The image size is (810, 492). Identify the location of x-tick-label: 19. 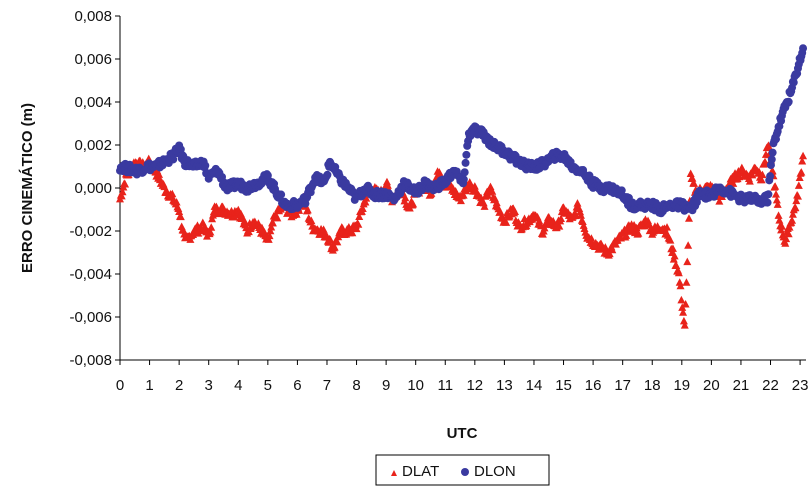
(681, 385).